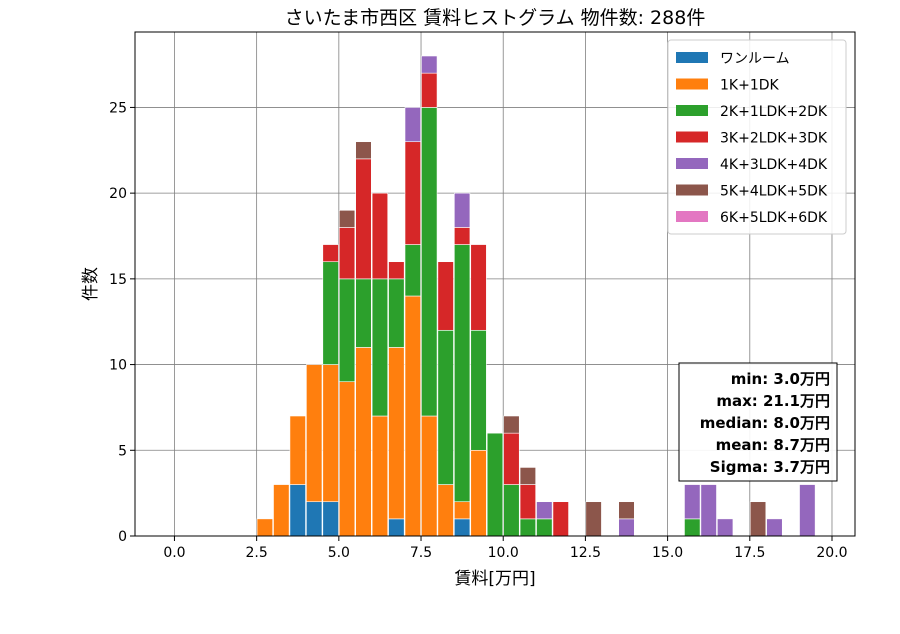  What do you see at coordinates (257, 553) in the screenshot?
I see `x-tick-label: 2.5` at bounding box center [257, 553].